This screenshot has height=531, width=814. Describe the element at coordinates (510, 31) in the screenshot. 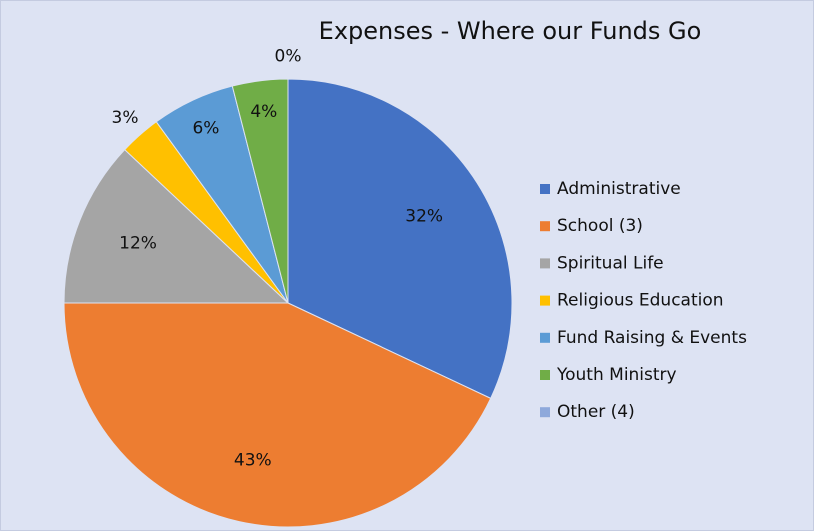

I see `chart-title: Expenses - Where our Funds Go` at that location.